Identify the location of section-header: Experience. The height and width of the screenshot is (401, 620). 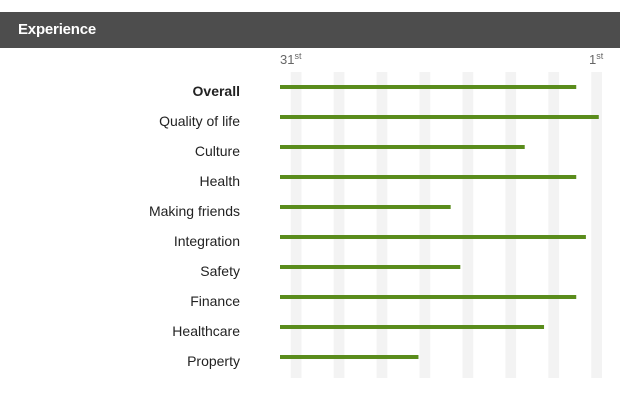
(310, 30).